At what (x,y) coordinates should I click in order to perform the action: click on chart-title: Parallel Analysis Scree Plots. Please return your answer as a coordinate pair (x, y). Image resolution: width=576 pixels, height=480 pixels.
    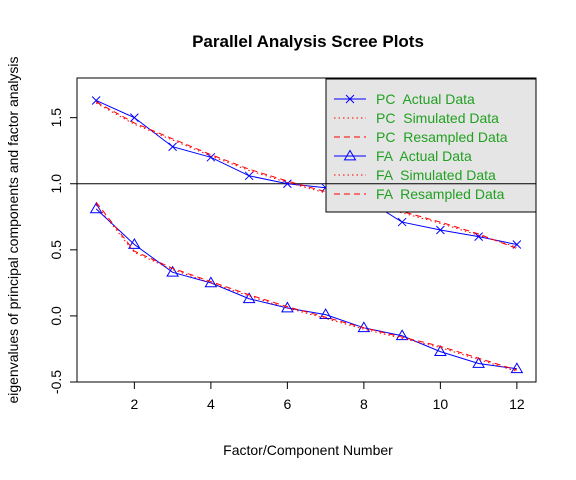
    Looking at the image, I should click on (308, 41).